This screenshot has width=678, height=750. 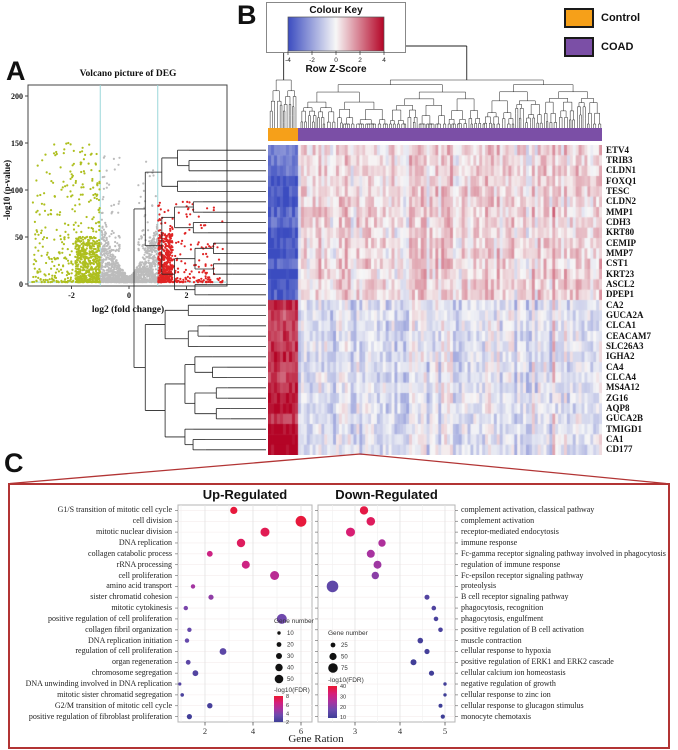 What do you see at coordinates (205, 731) in the screenshot?
I see `x-tick-label: 2` at bounding box center [205, 731].